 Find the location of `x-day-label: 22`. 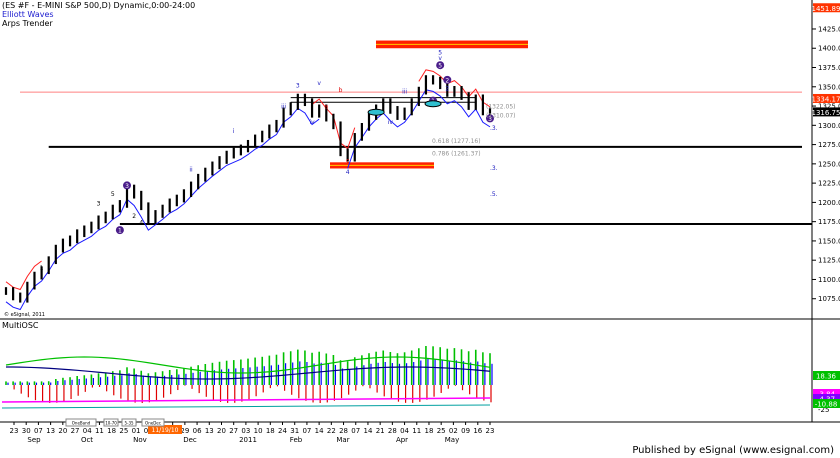

x-day-label: 22 is located at coordinates (331, 431).